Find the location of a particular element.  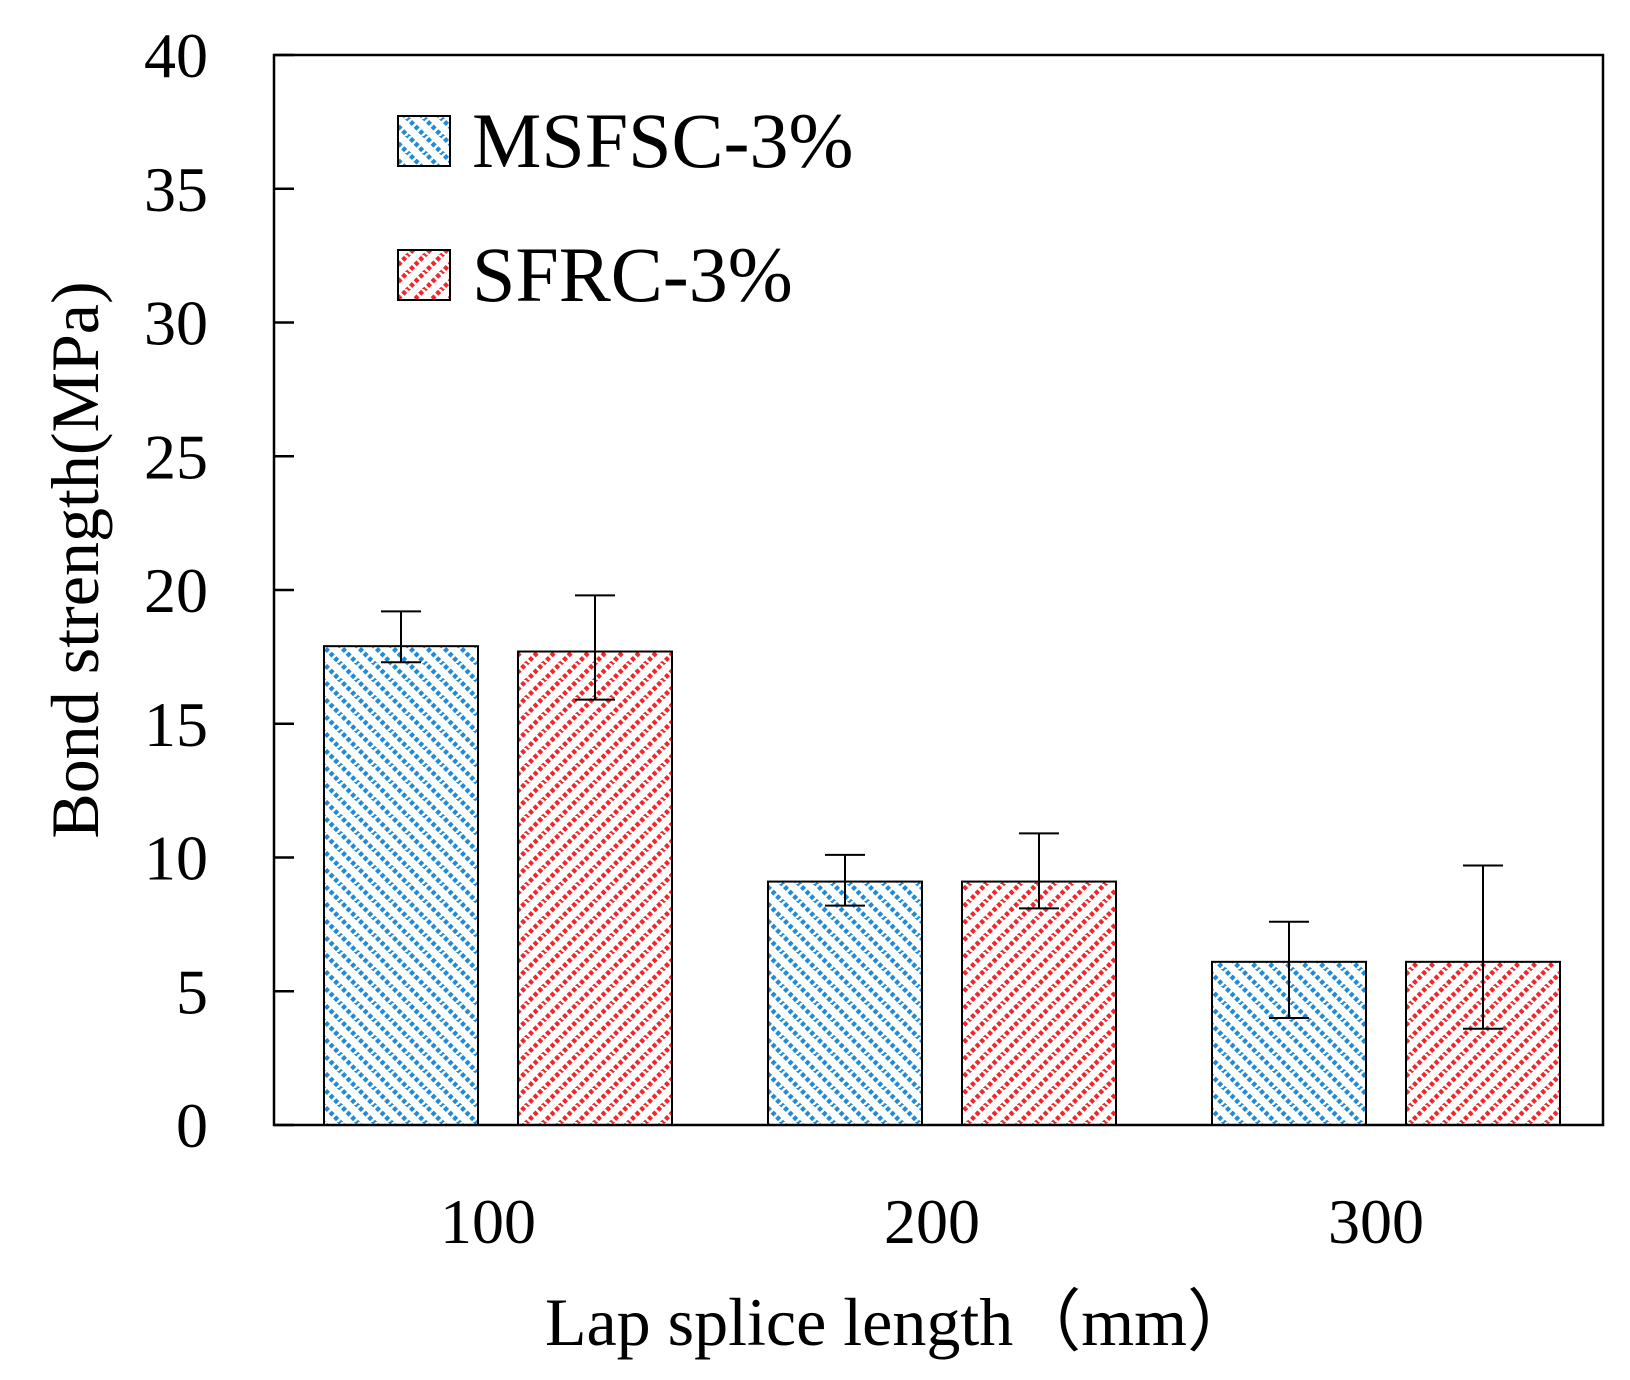

legend: MSFSC-3% SFRC-3% is located at coordinates (625, 207).